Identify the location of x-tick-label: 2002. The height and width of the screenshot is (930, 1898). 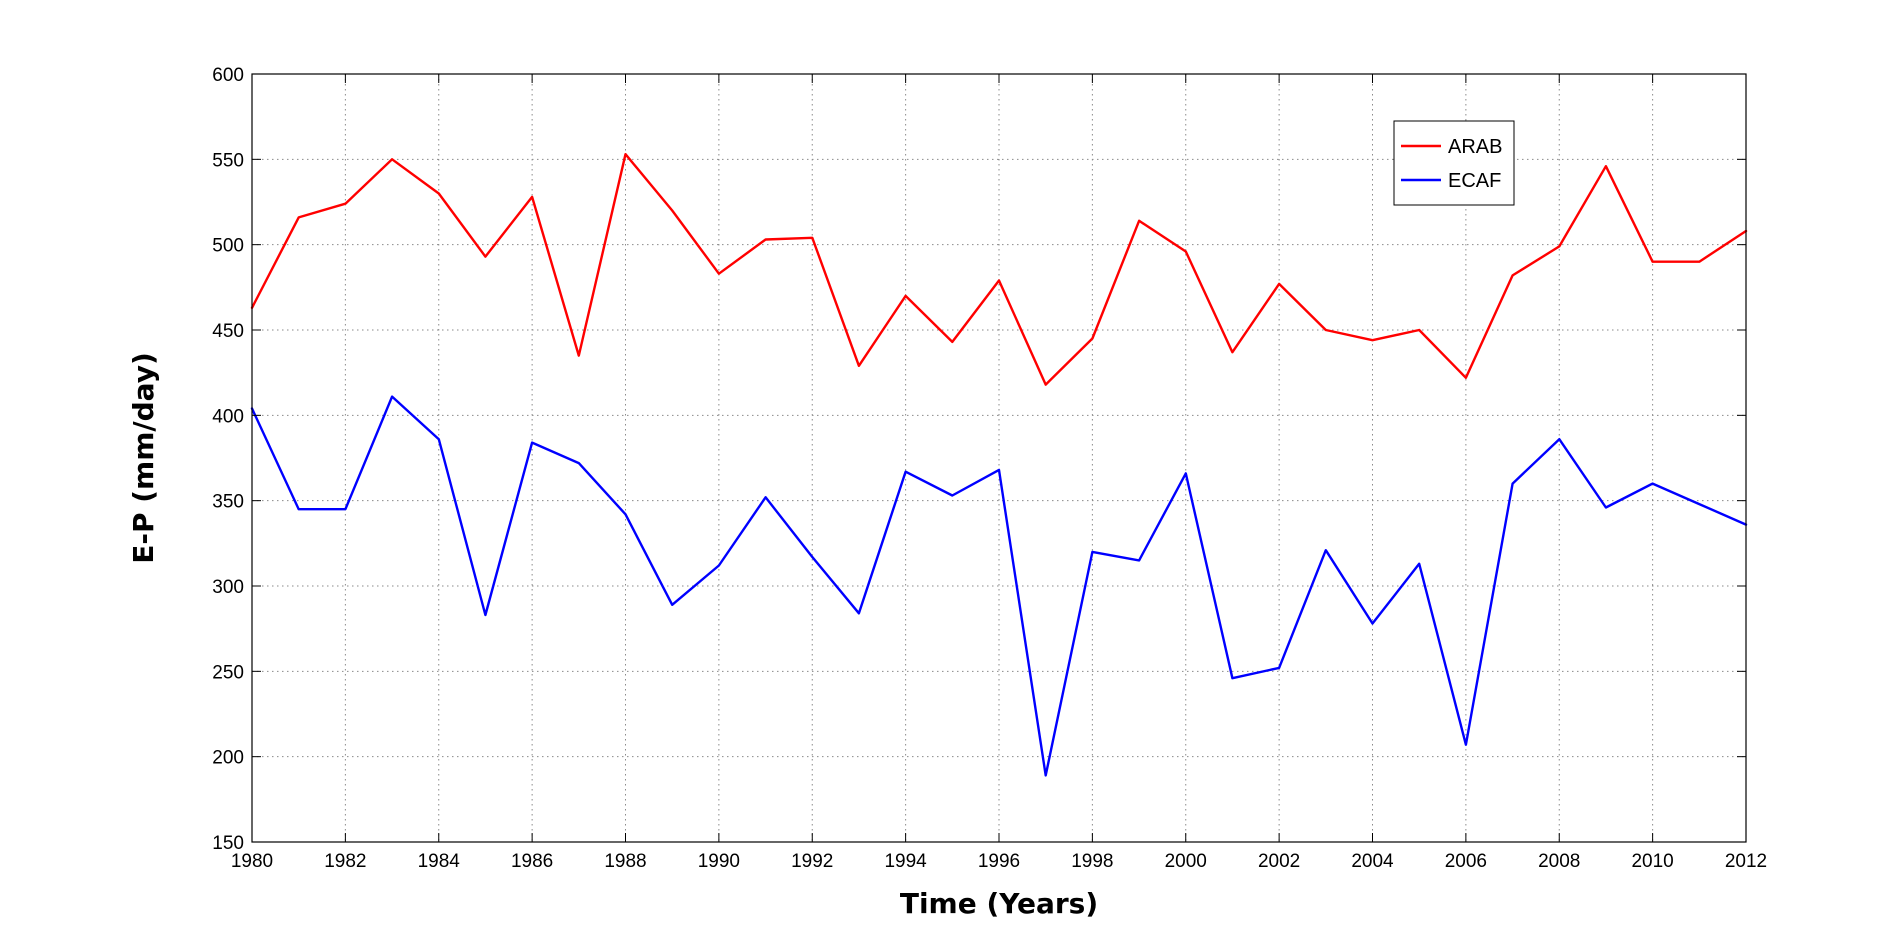
(1279, 861).